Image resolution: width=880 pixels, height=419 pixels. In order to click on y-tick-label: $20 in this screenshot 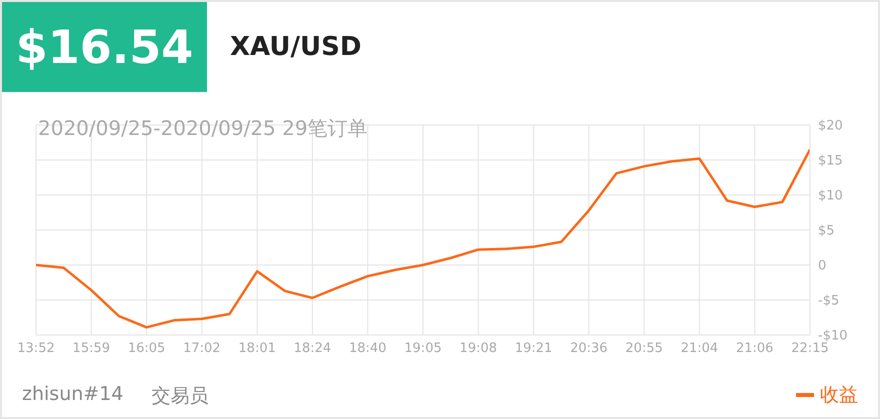, I will do `click(830, 126)`.